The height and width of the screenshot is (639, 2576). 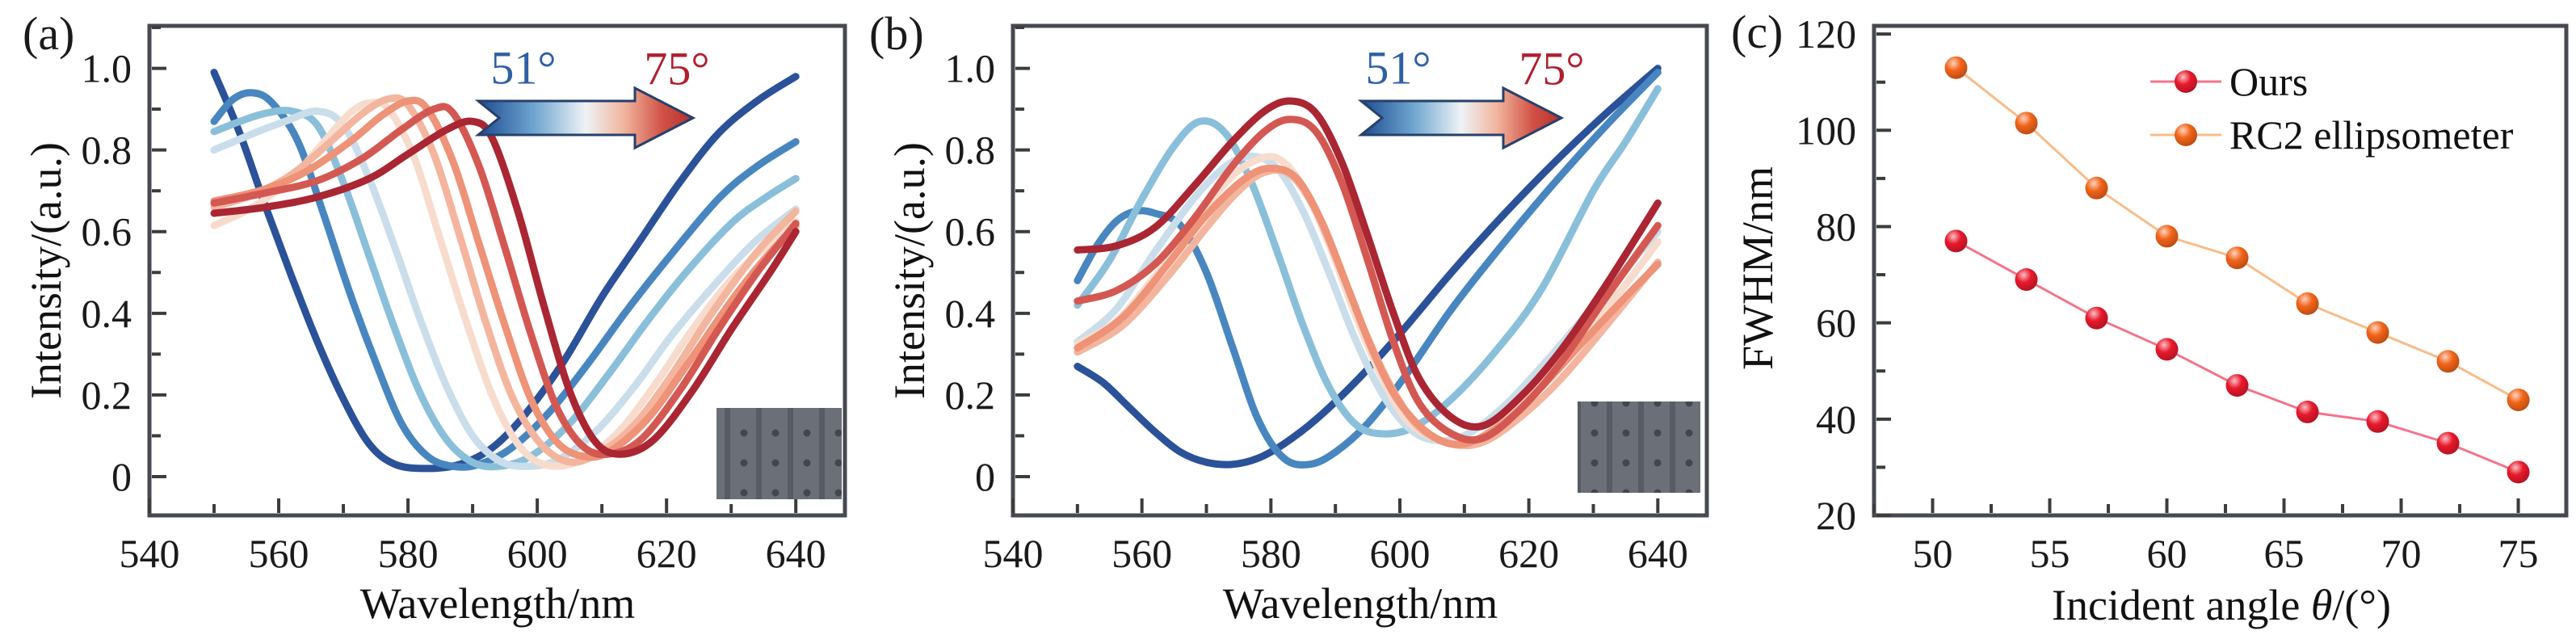 I want to click on angle-end-label-a: 75°, so click(x=677, y=68).